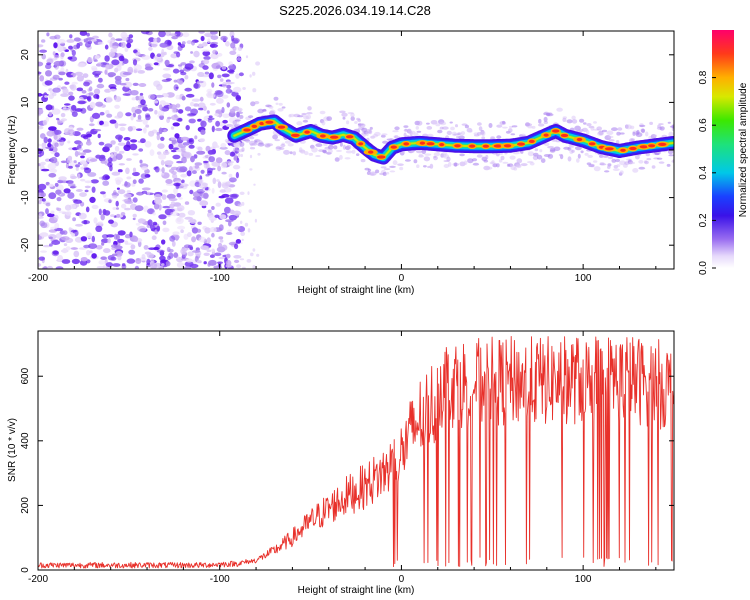  What do you see at coordinates (25, 245) in the screenshot?
I see `y-tick-label: -20` at bounding box center [25, 245].